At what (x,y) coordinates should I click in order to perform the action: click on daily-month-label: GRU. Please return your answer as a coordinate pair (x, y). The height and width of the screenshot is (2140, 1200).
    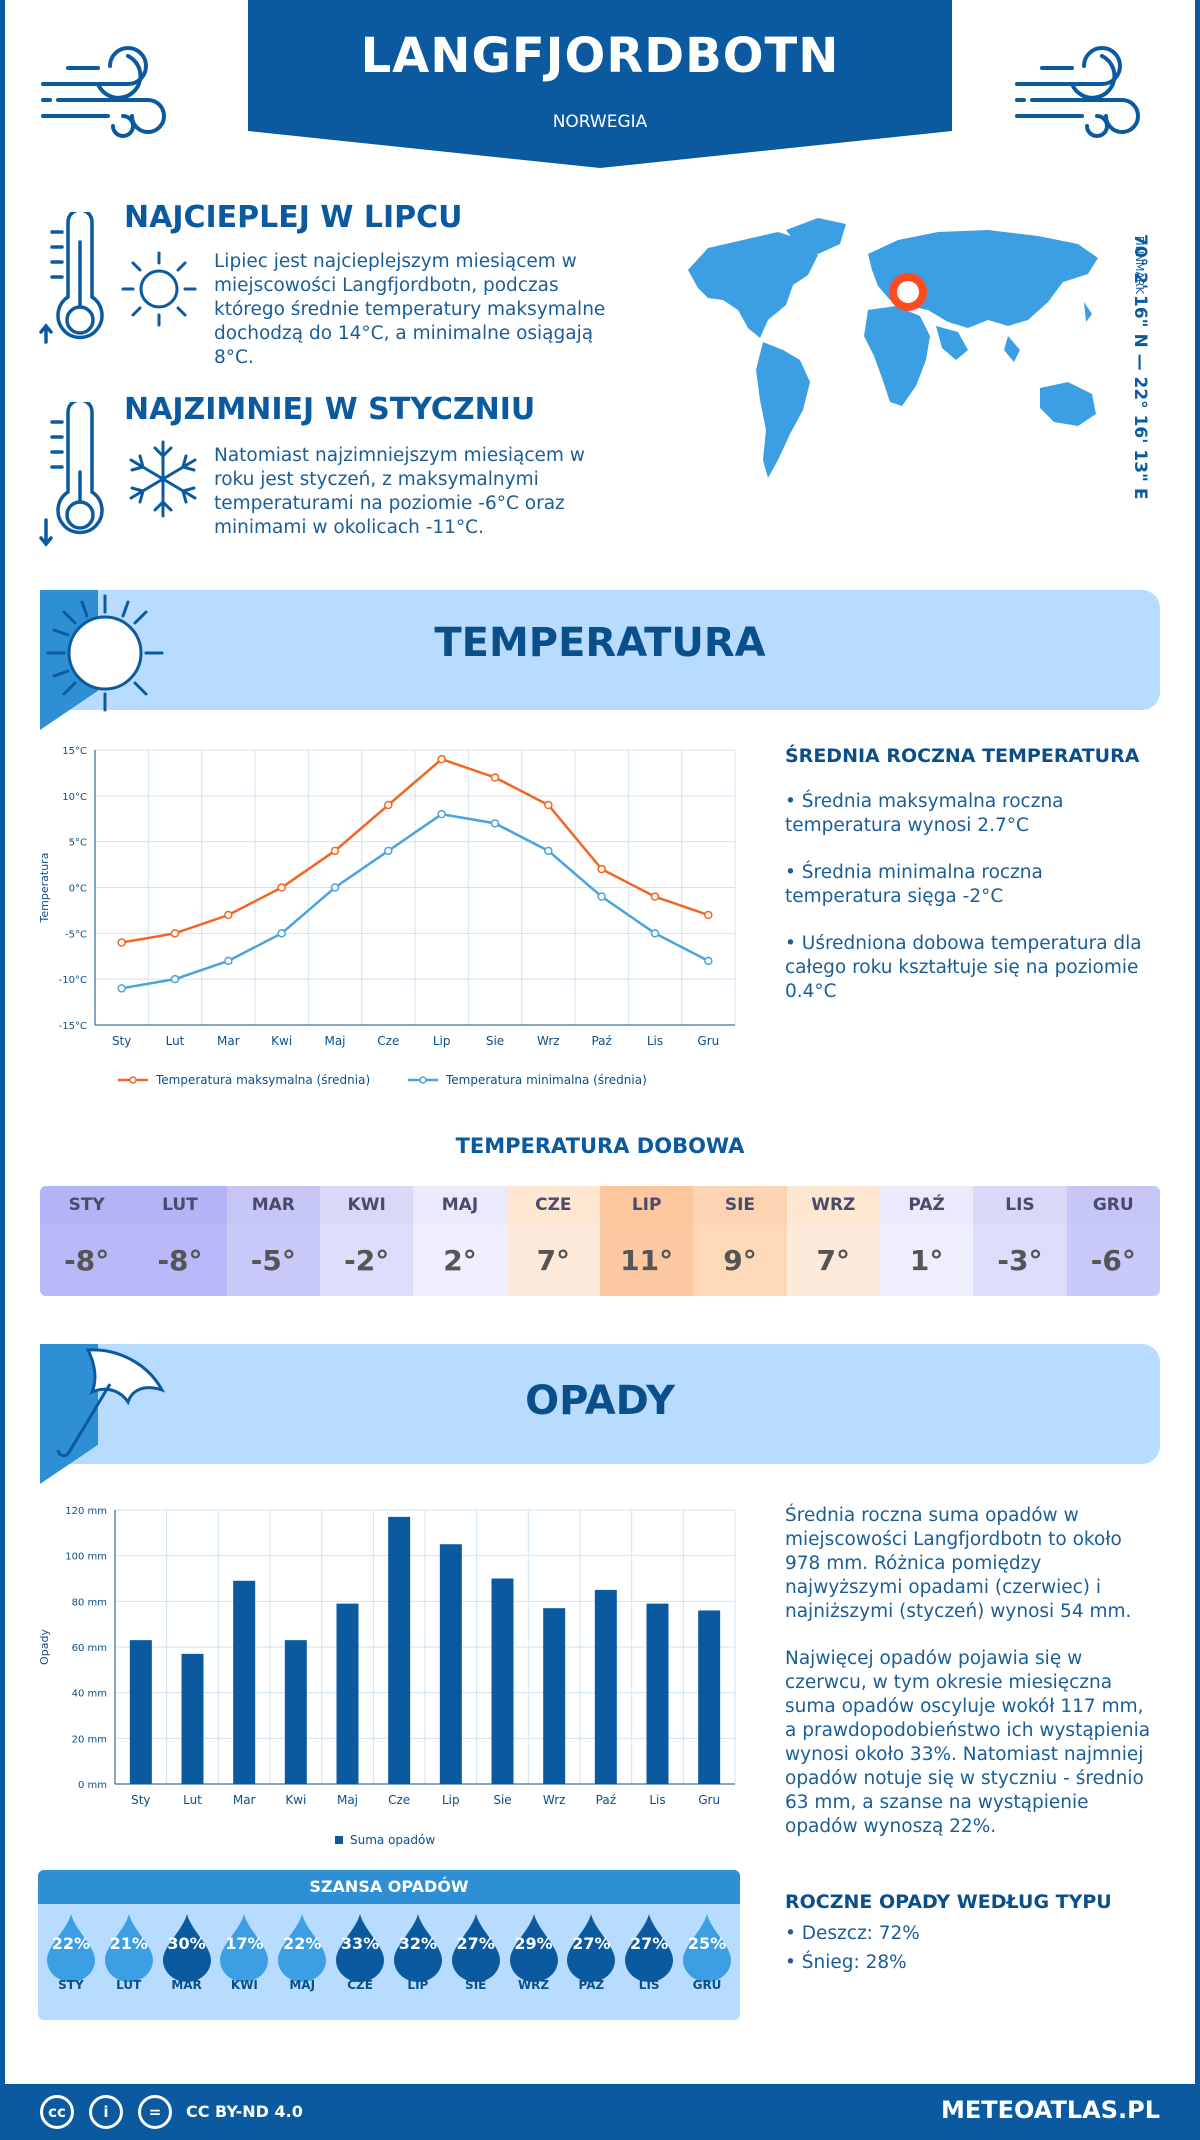
    Looking at the image, I should click on (1113, 1205).